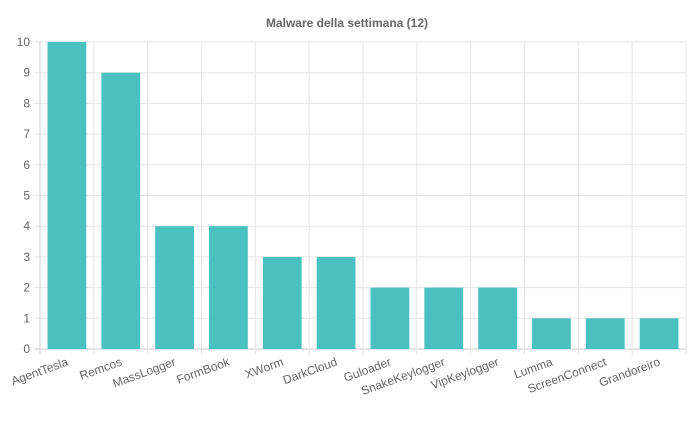 The image size is (693, 421). I want to click on y-tick-label: 9, so click(26, 73).